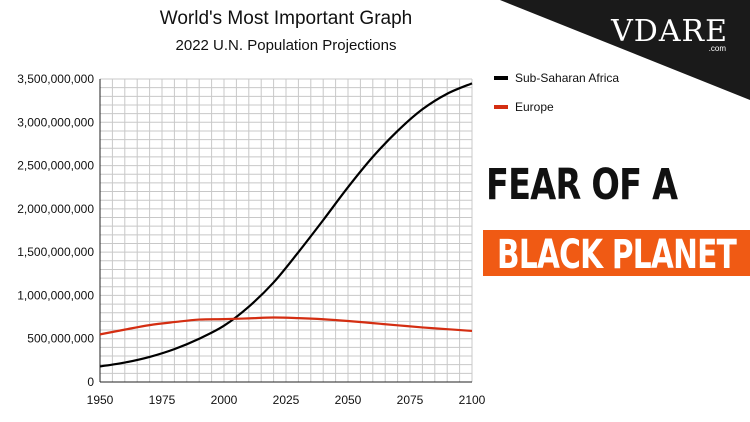 This screenshot has width=750, height=422. Describe the element at coordinates (60, 339) in the screenshot. I see `y-tick-label: 500,000,000` at that location.